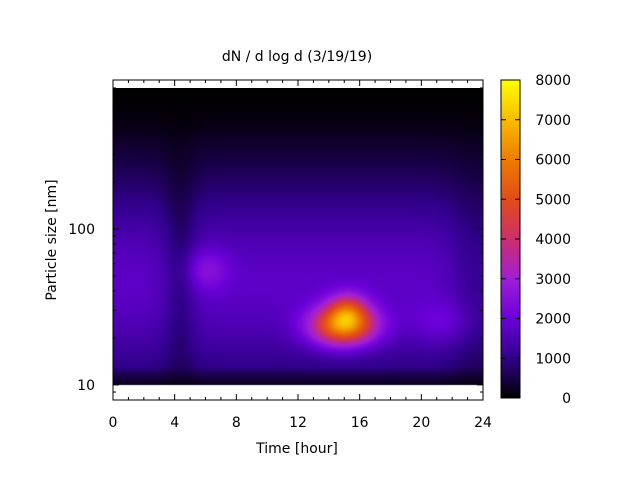 Image resolution: width=640 pixels, height=484 pixels. What do you see at coordinates (553, 240) in the screenshot?
I see `colorbar-tick-label: 4000` at bounding box center [553, 240].